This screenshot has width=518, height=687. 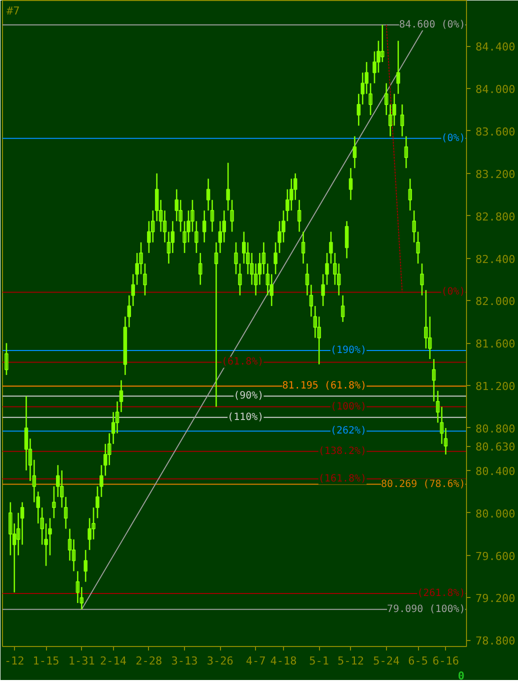 I want to click on annotation: (138.2%), so click(x=342, y=451).